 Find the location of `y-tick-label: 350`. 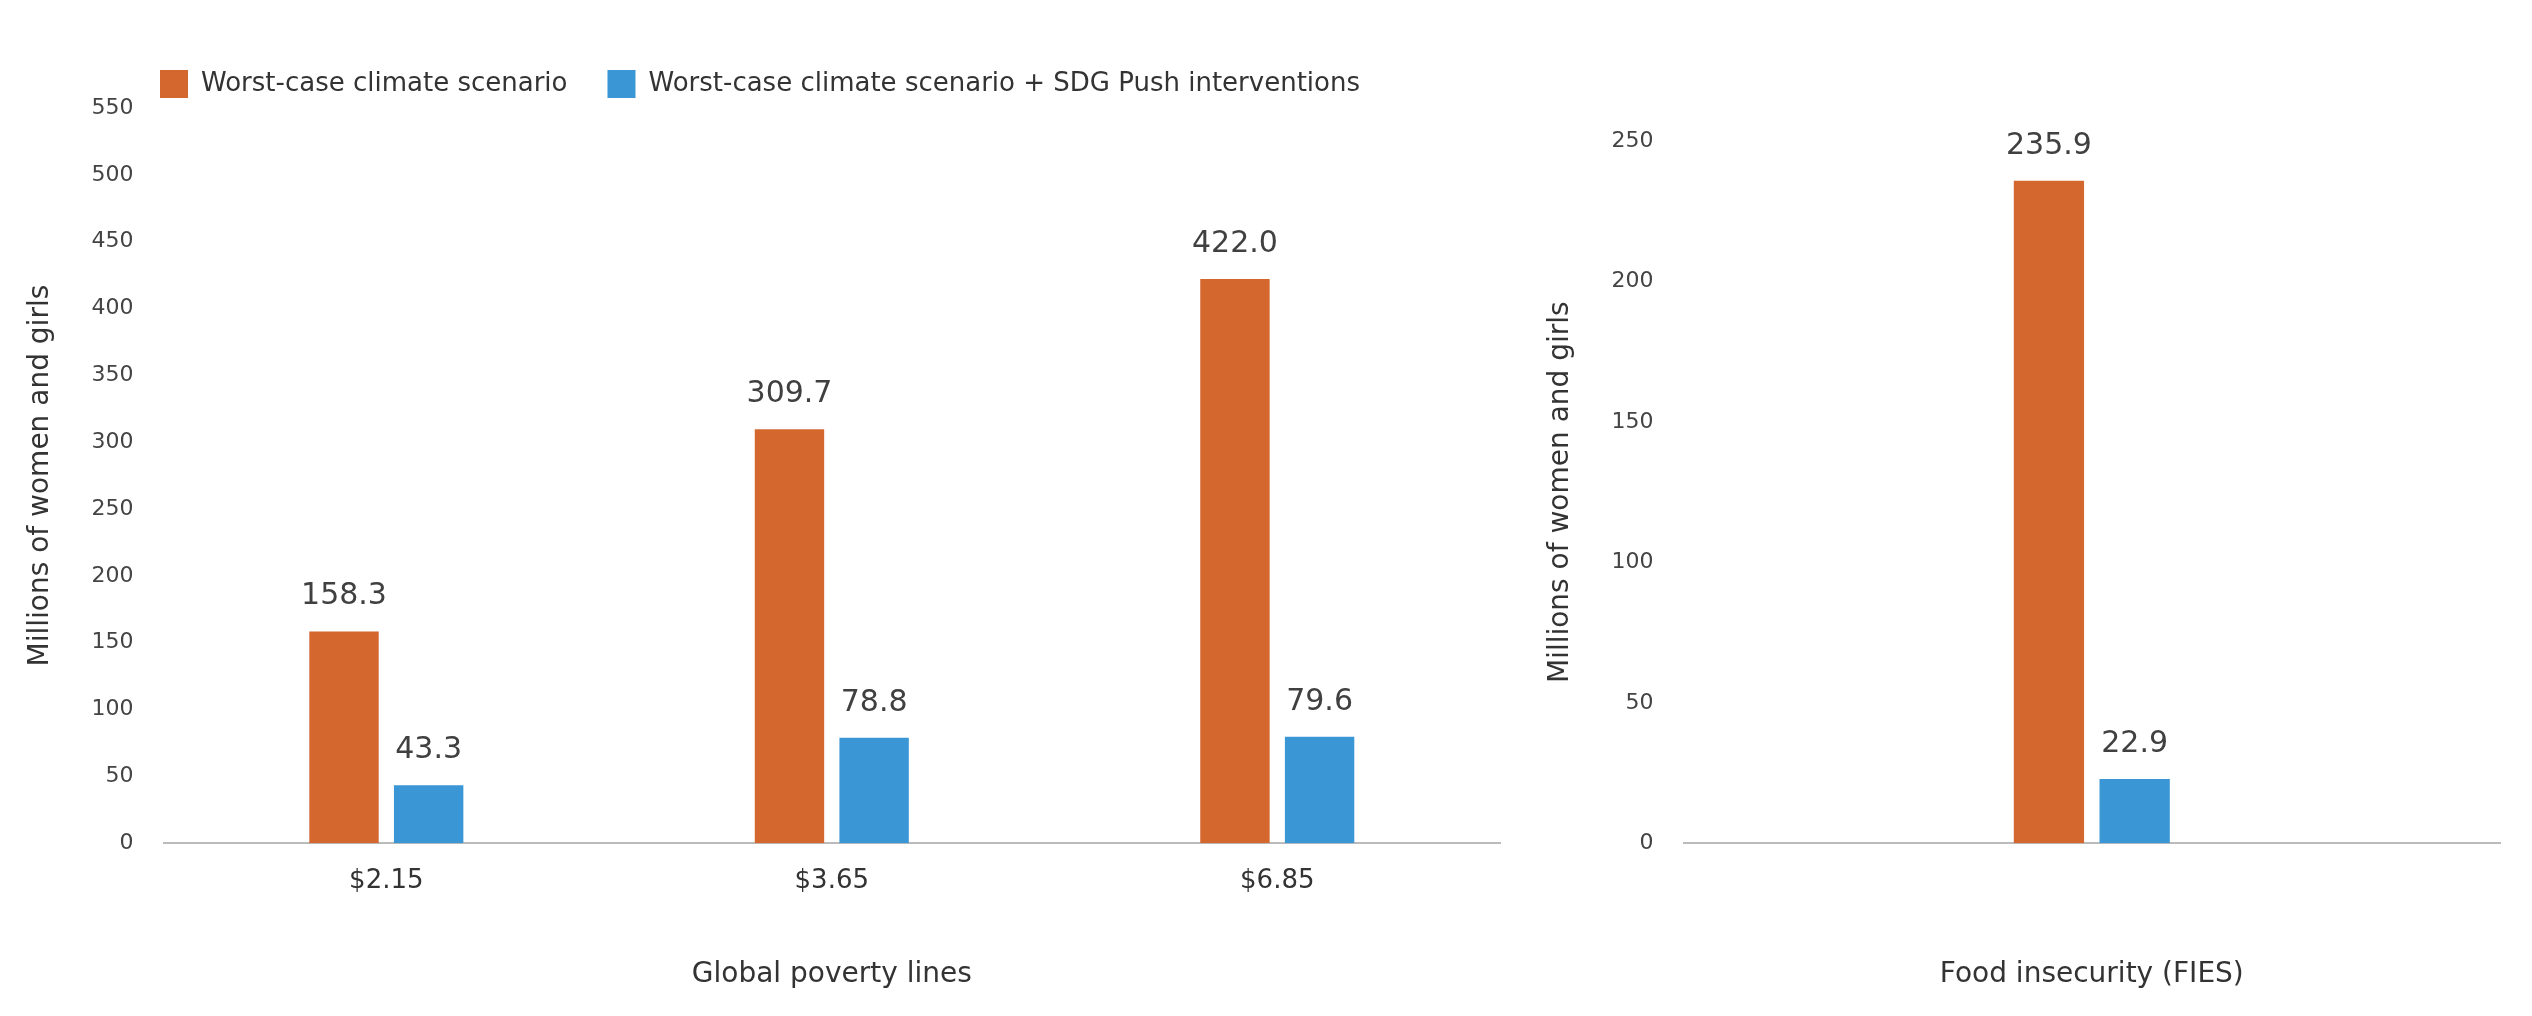

y-tick-label: 350 is located at coordinates (112, 374).